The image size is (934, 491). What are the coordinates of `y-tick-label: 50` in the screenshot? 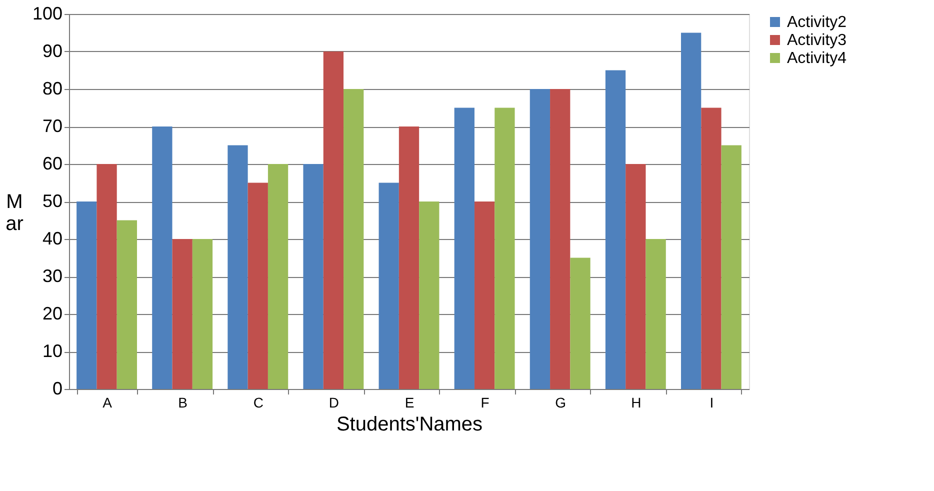 It's located at (52, 201).